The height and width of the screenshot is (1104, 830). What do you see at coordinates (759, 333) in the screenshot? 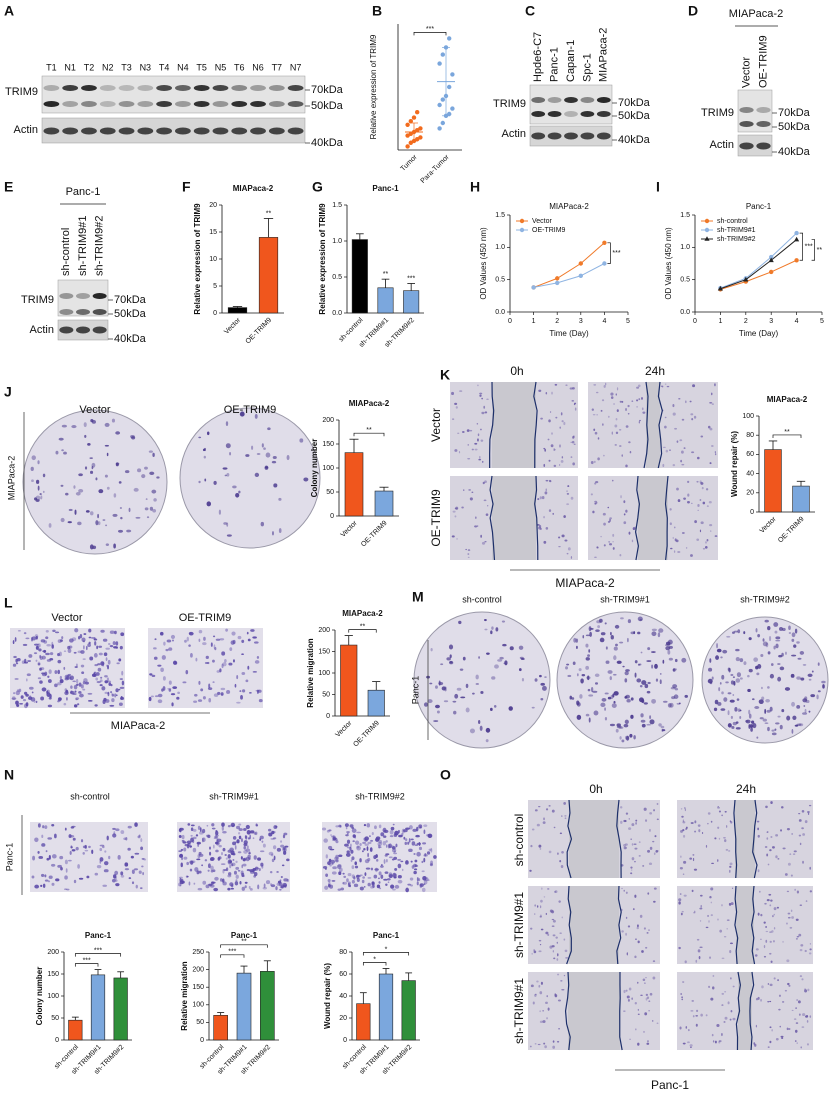
I see `x-axis-label: Time (Day)` at bounding box center [759, 333].